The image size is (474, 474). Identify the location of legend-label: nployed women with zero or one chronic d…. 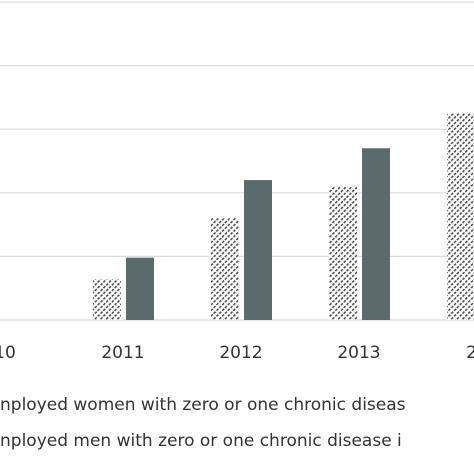
(203, 405).